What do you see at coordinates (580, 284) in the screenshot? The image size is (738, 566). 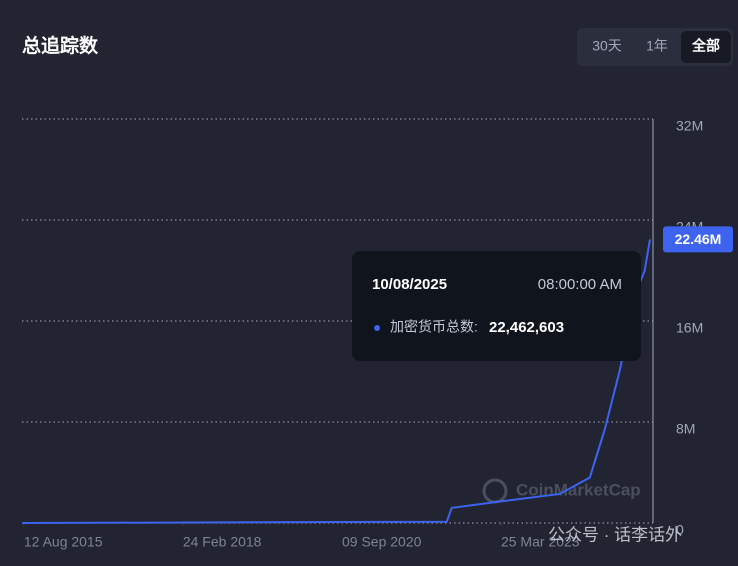 I see `tooltip-time: 08:00:00 AM` at bounding box center [580, 284].